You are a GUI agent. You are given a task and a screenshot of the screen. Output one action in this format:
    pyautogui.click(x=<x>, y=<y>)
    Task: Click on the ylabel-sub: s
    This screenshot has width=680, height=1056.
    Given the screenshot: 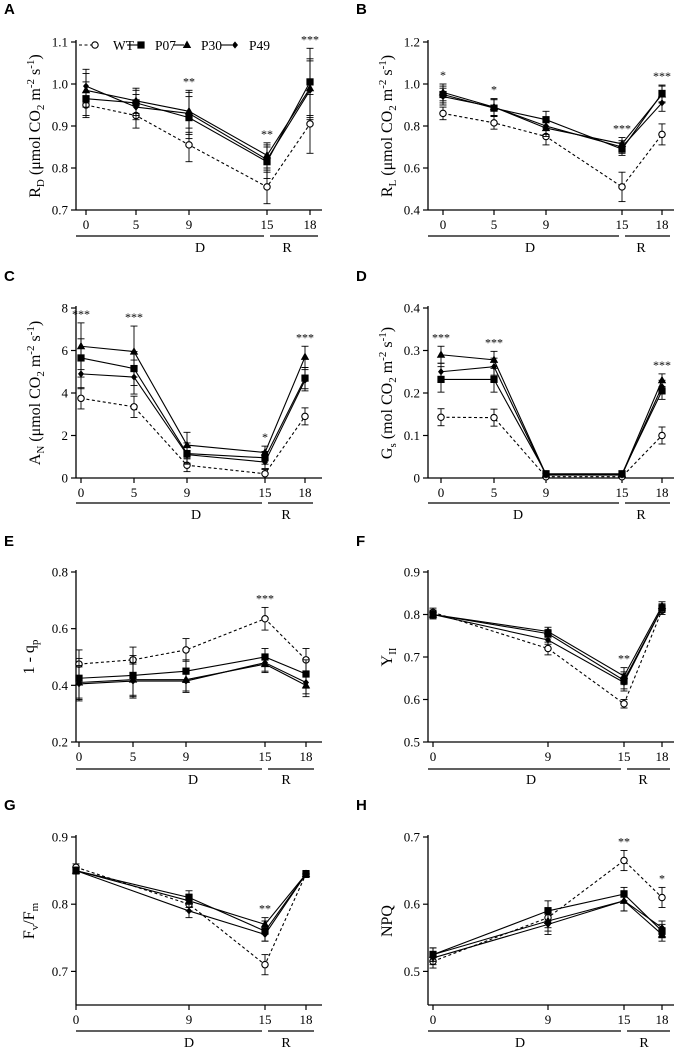 What is the action you would take?
    pyautogui.click(x=393, y=445)
    